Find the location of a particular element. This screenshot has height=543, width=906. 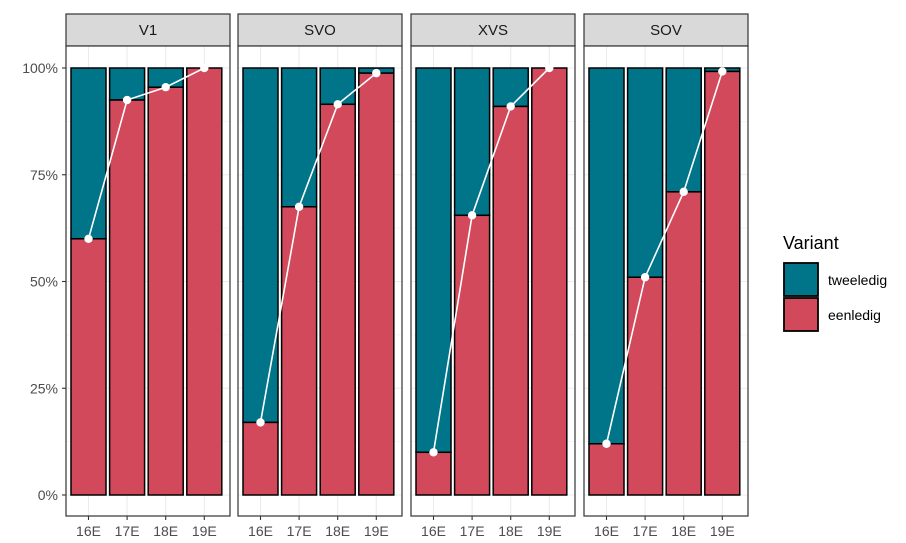

y-axis: 0% 25% 50% 75% 100% is located at coordinates (44, 281).